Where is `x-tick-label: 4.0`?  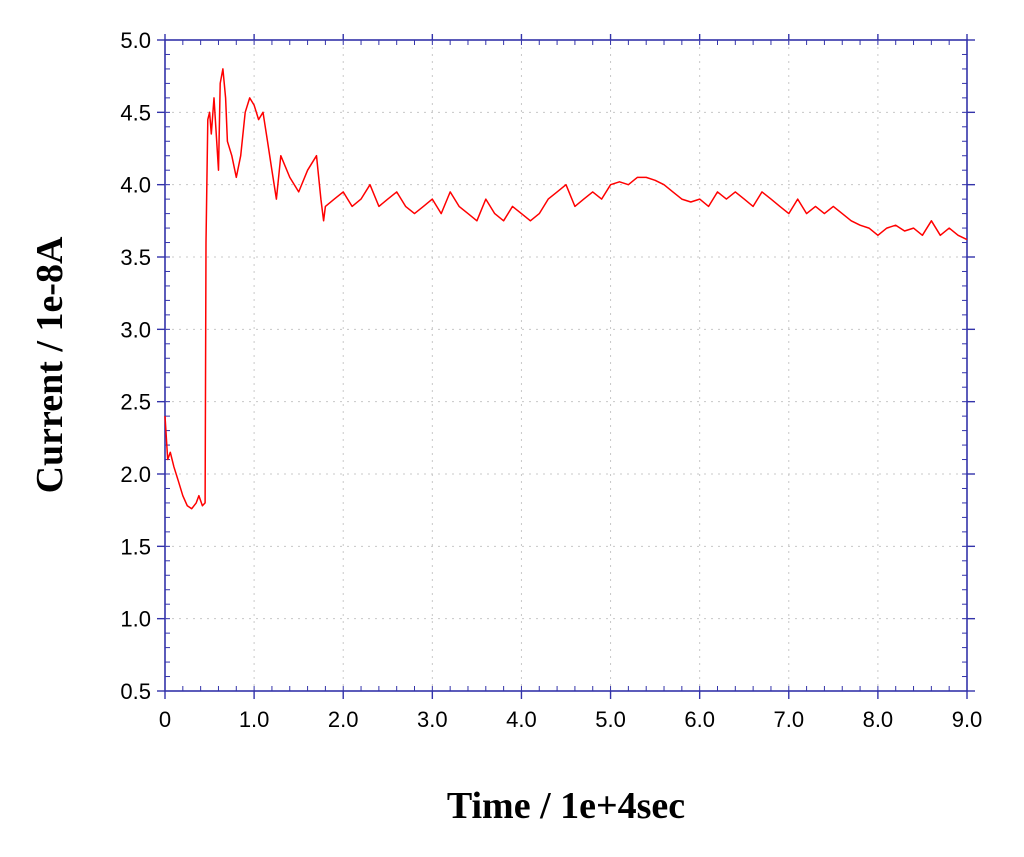
x-tick-label: 4.0 is located at coordinates (521, 719).